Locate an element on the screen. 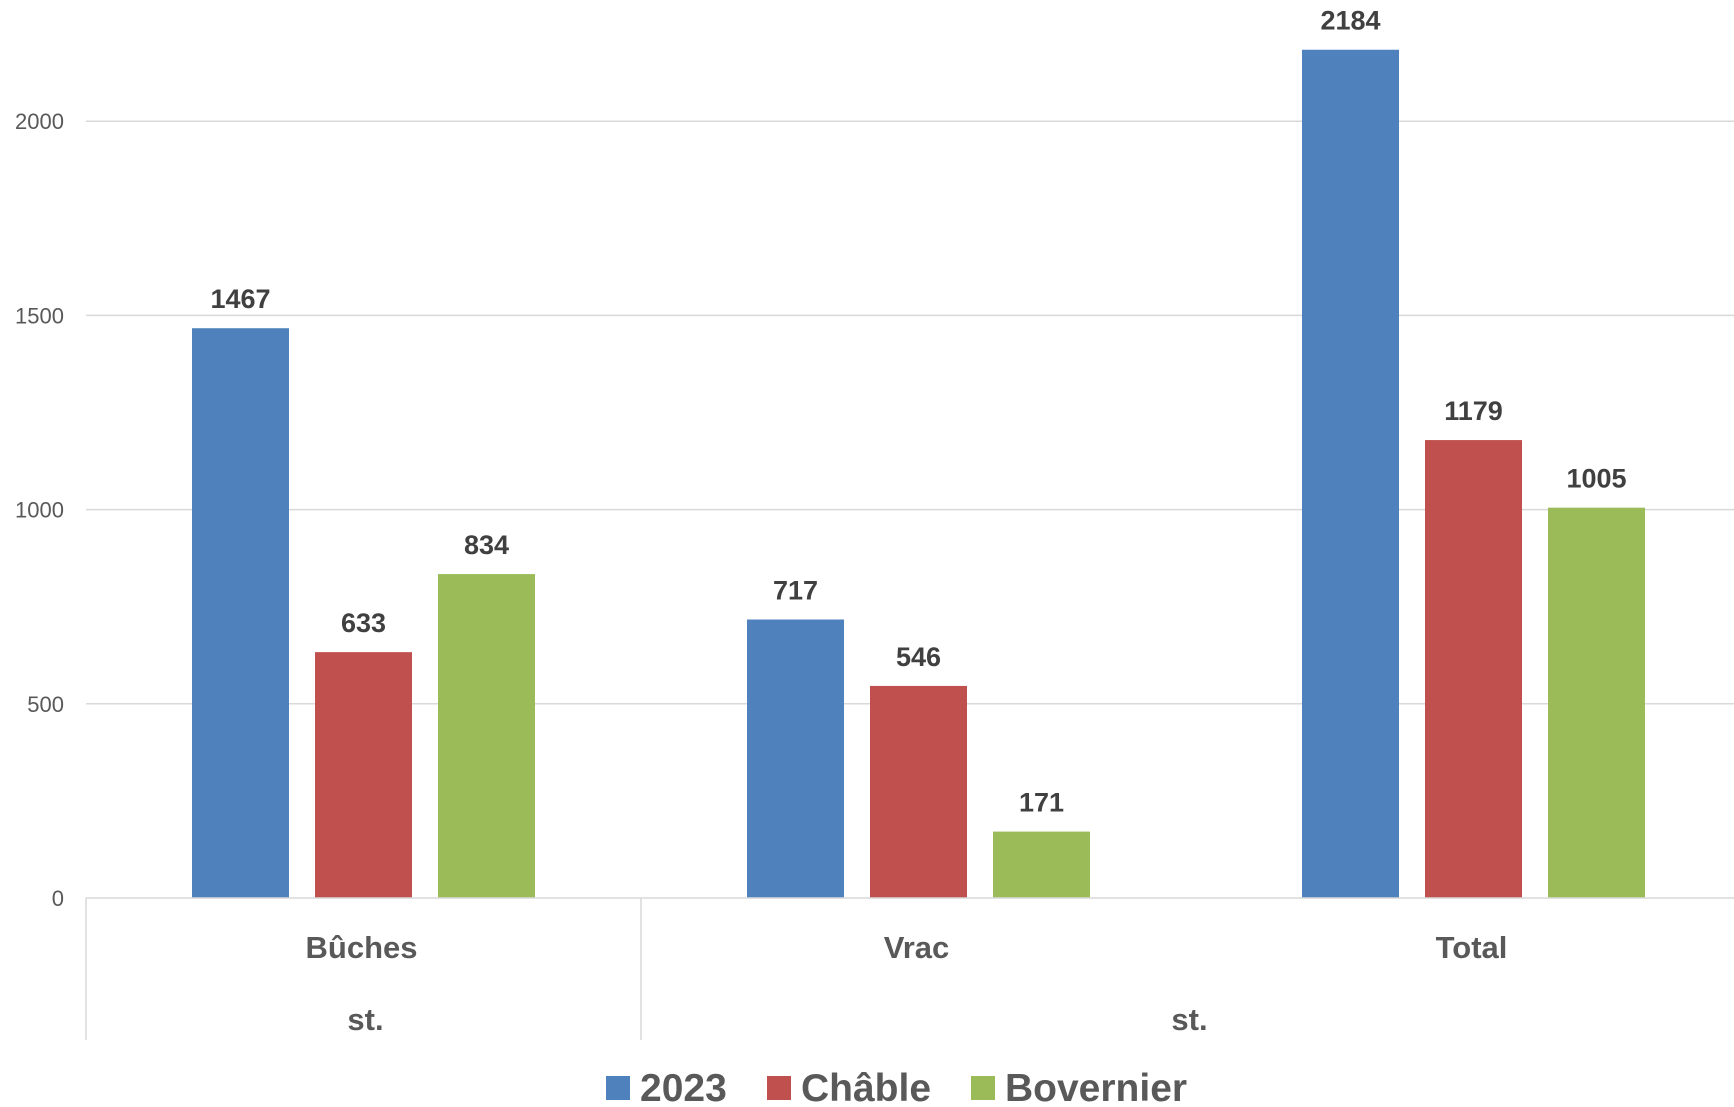 The width and height of the screenshot is (1734, 1107). legend: 2023 Châble Bovernier is located at coordinates (896, 1087).